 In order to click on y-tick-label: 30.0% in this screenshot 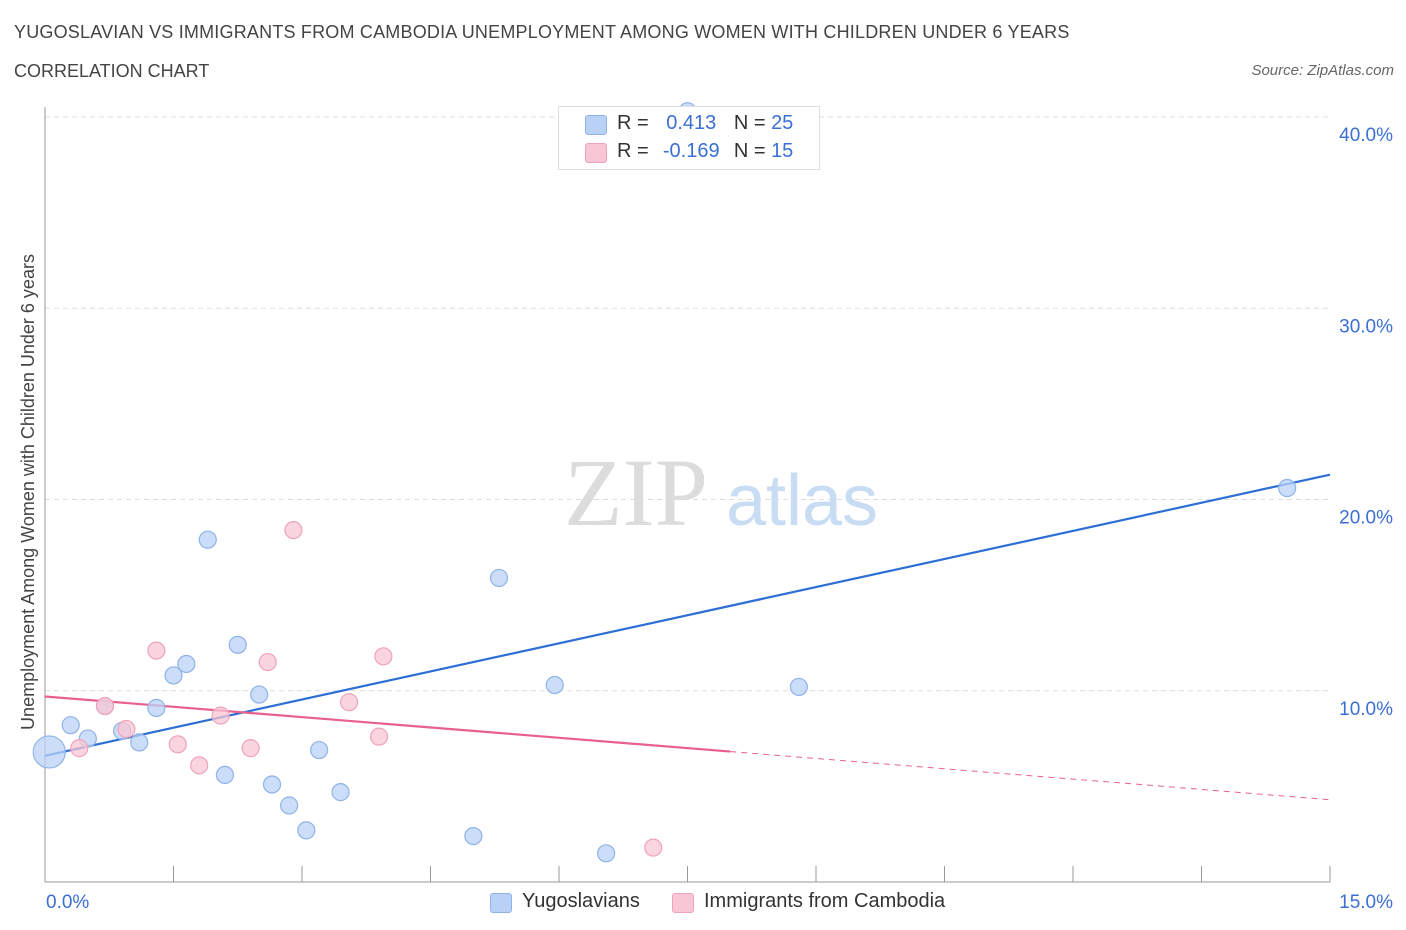, I will do `click(1366, 326)`.